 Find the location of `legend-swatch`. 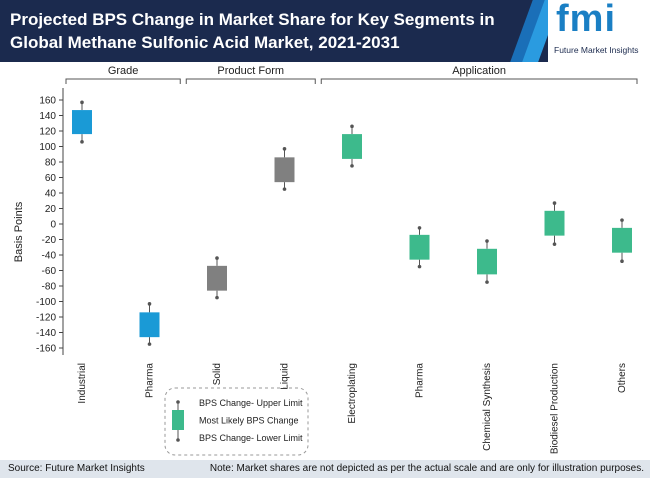

legend-swatch is located at coordinates (178, 420).